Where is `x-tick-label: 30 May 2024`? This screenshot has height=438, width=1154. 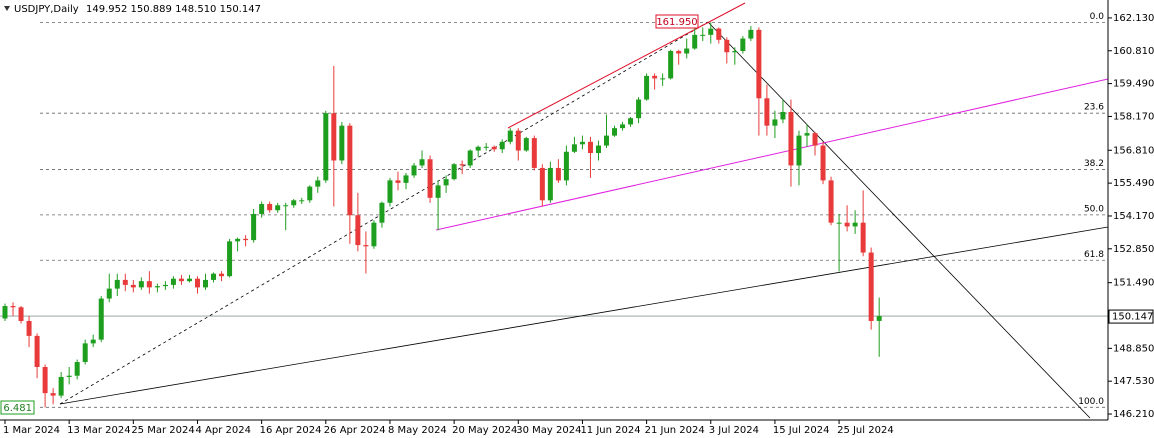
x-tick-label: 30 May 2024 is located at coordinates (548, 430).